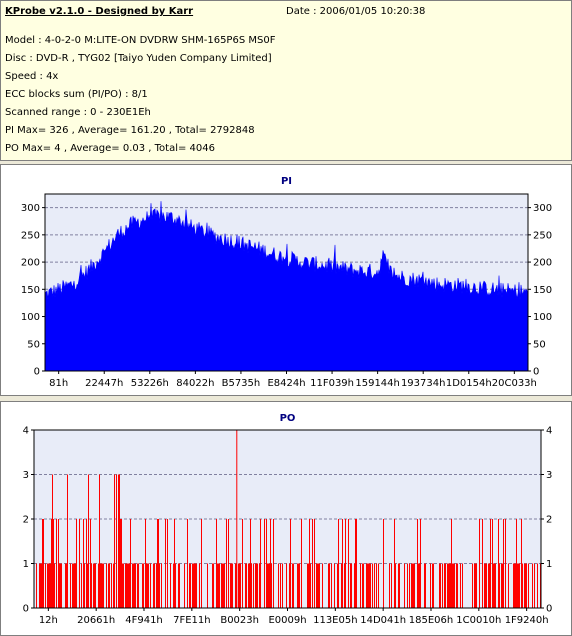 The width and height of the screenshot is (572, 636). What do you see at coordinates (549, 475) in the screenshot?
I see `y-tick-label-right: 3` at bounding box center [549, 475].